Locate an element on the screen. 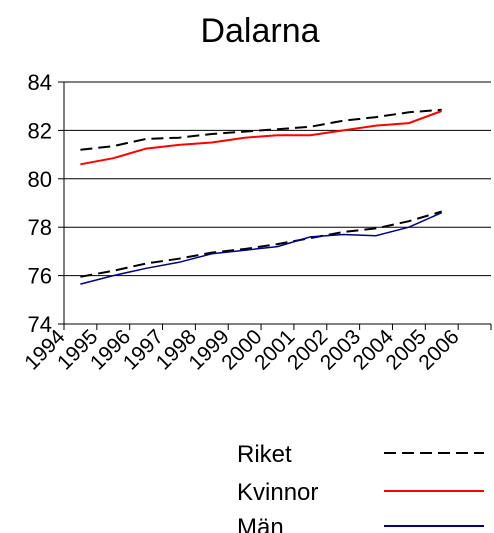 This screenshot has width=494, height=533. legend-label: Riket is located at coordinates (264, 454).